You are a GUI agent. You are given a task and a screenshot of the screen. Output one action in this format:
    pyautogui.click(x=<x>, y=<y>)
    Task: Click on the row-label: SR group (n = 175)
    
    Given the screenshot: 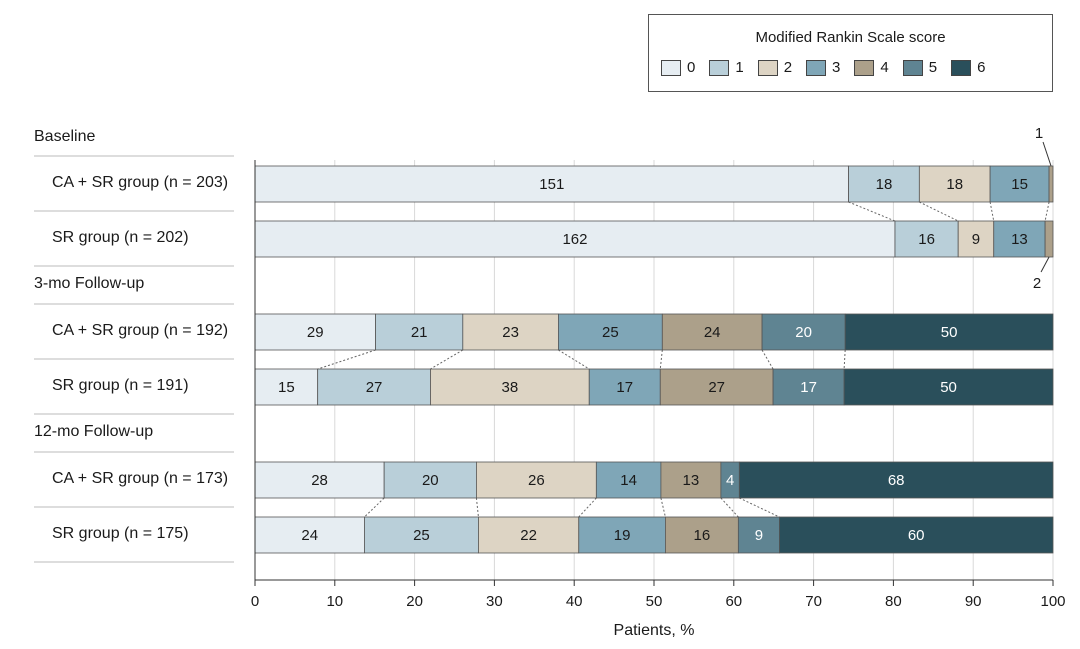 What is the action you would take?
    pyautogui.click(x=120, y=533)
    